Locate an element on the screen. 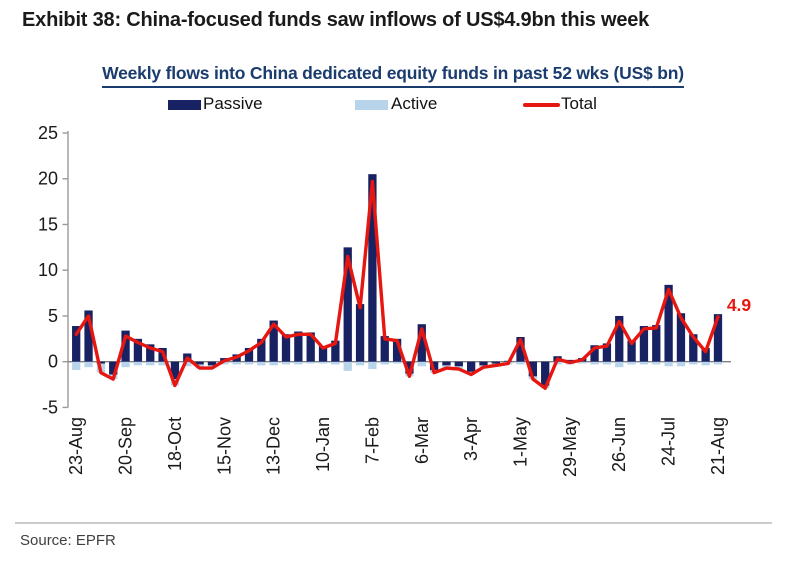 This screenshot has height=568, width=786. y-axis-label: -5 is located at coordinates (50, 407).